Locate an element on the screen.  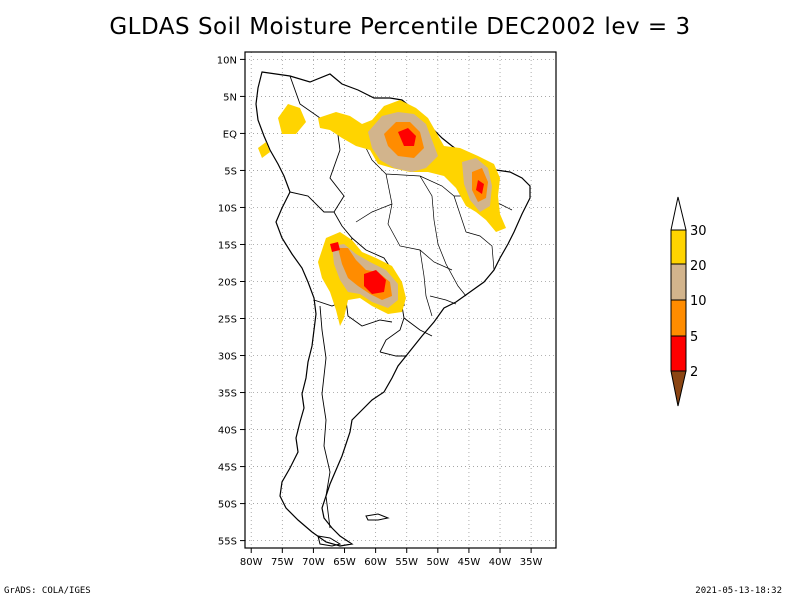
footer-timestamp: 2021-05-13-18:32 is located at coordinates (738, 591).